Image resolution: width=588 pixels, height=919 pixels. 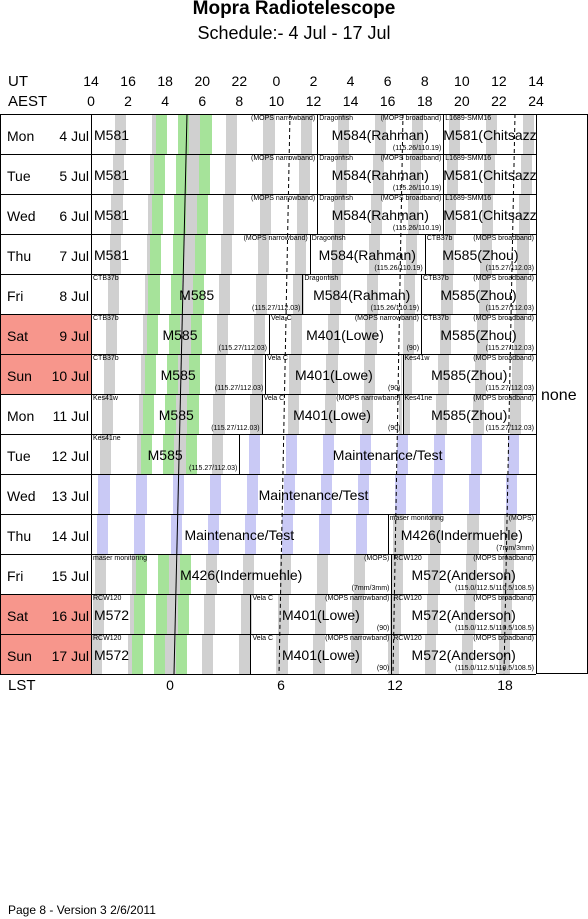 What do you see at coordinates (170, 685) in the screenshot?
I see `lst-tick: 0` at bounding box center [170, 685].